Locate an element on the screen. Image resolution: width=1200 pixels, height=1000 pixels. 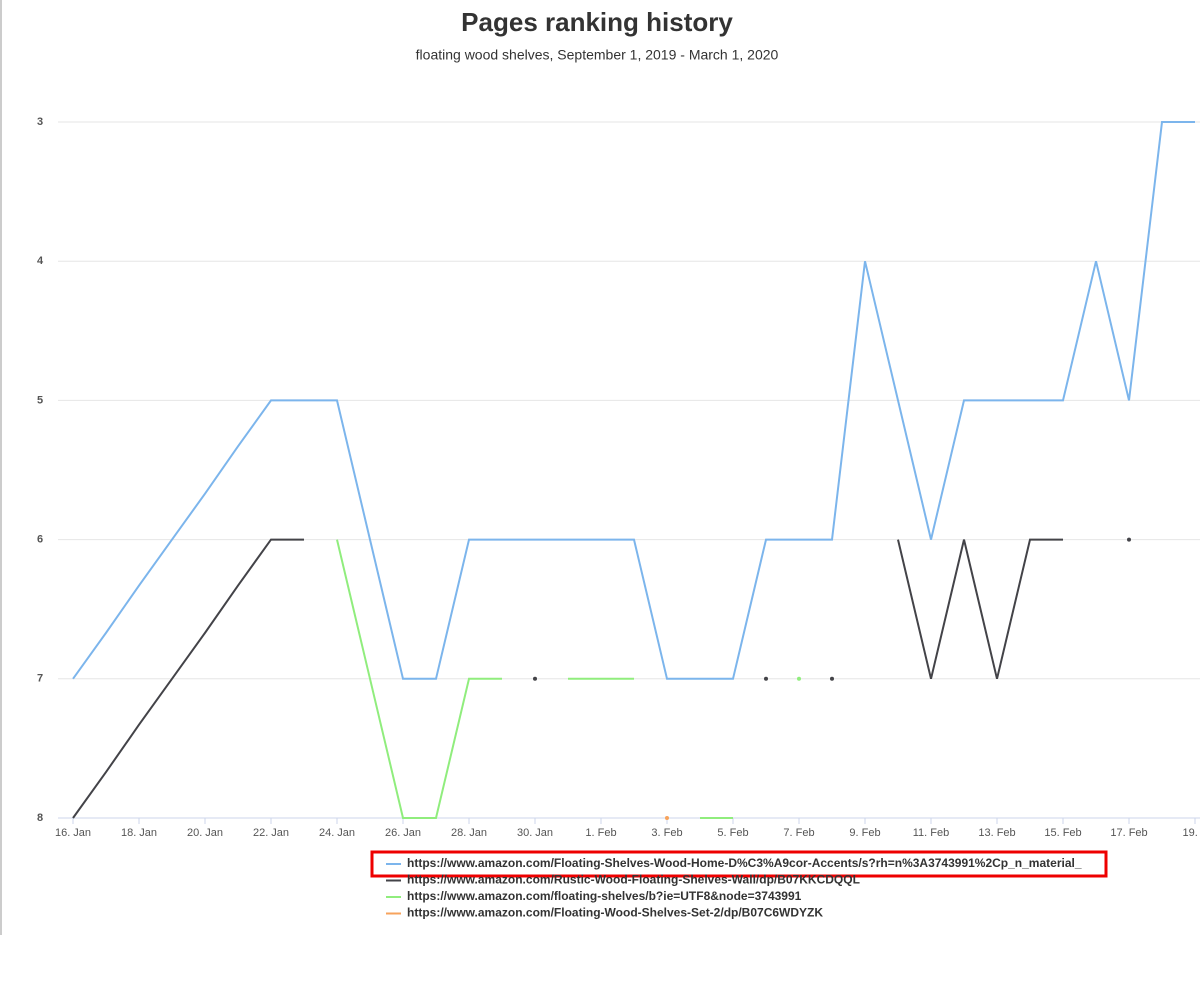
x-tick-label: 26. Jan is located at coordinates (403, 833).